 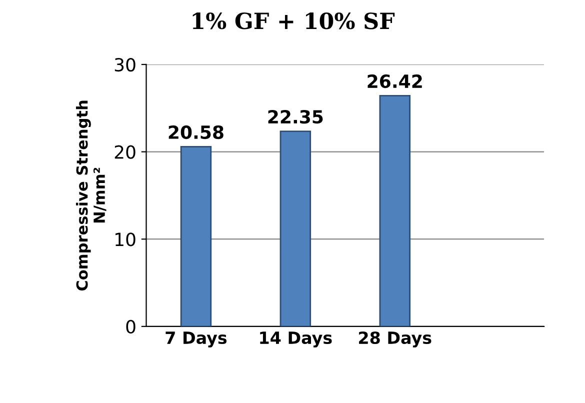 What do you see at coordinates (131, 327) in the screenshot?
I see `y-tick-label: 0` at bounding box center [131, 327].